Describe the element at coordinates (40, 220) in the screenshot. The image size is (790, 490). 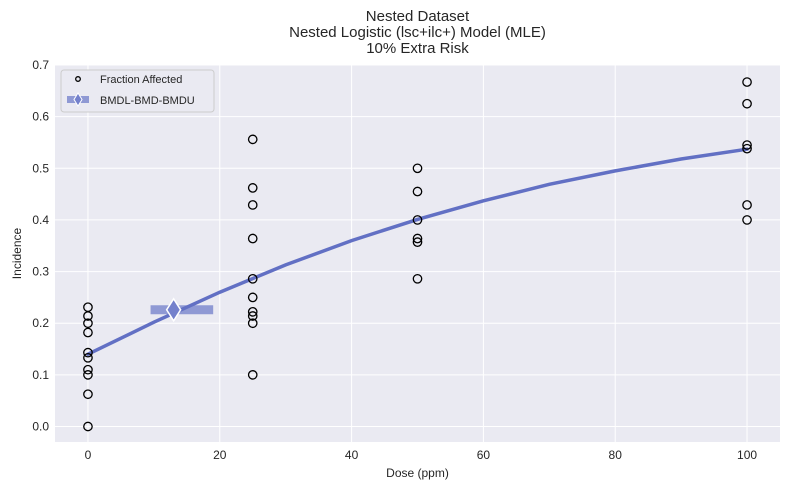
I see `y-tick-label: 0.4` at that location.